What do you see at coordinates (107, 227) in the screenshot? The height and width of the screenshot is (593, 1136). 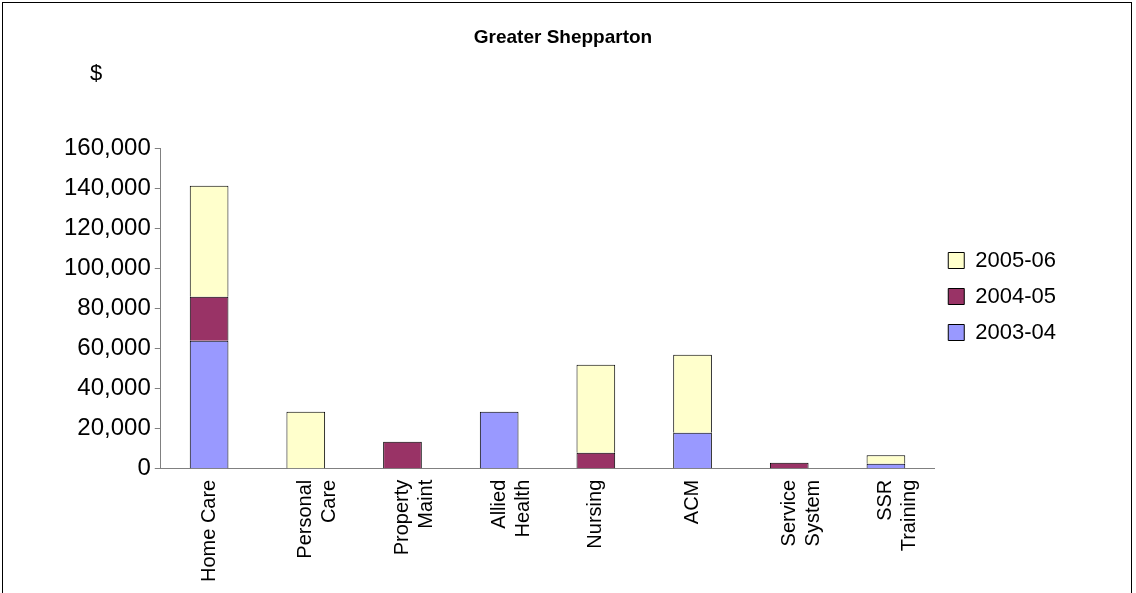 I see `y-tick-label: 120,000` at bounding box center [107, 227].